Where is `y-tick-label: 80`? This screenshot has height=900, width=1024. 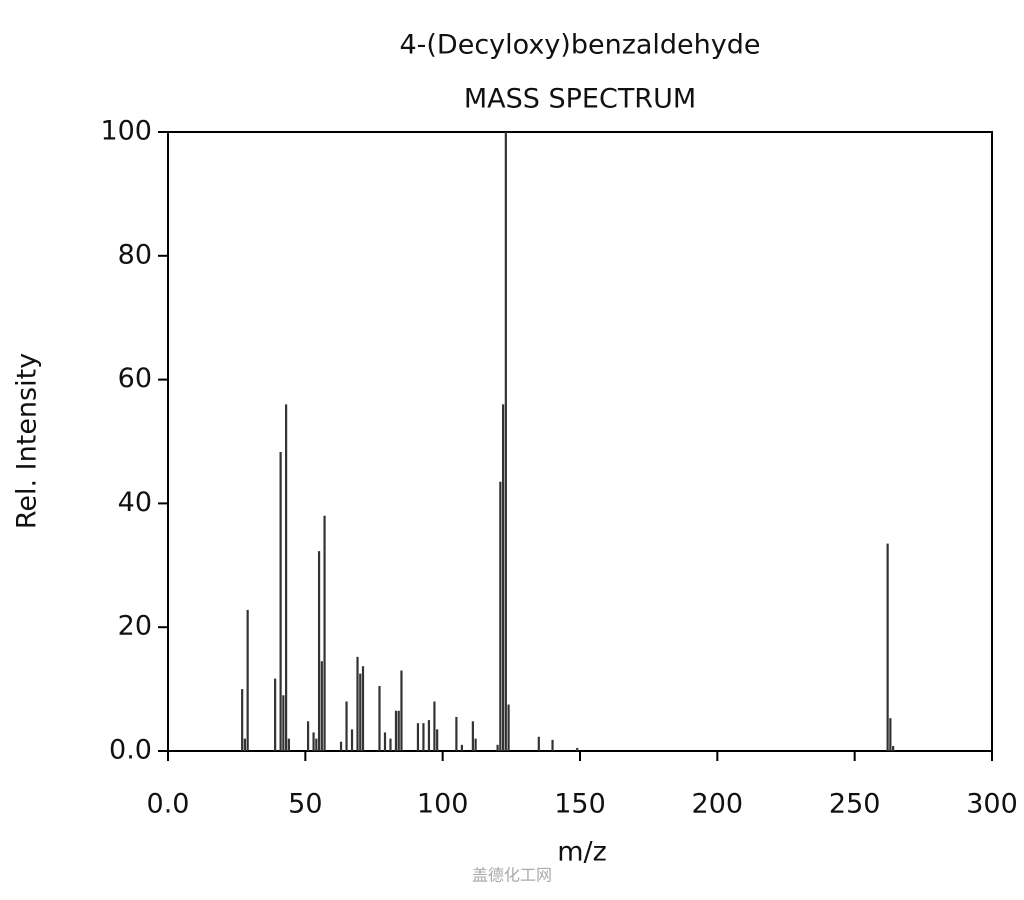 y-tick-label: 80 is located at coordinates (135, 254).